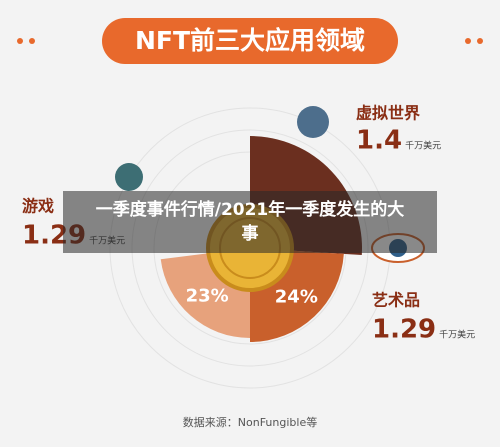  What do you see at coordinates (404, 330) in the screenshot?
I see `amount: 1.29` at bounding box center [404, 330].